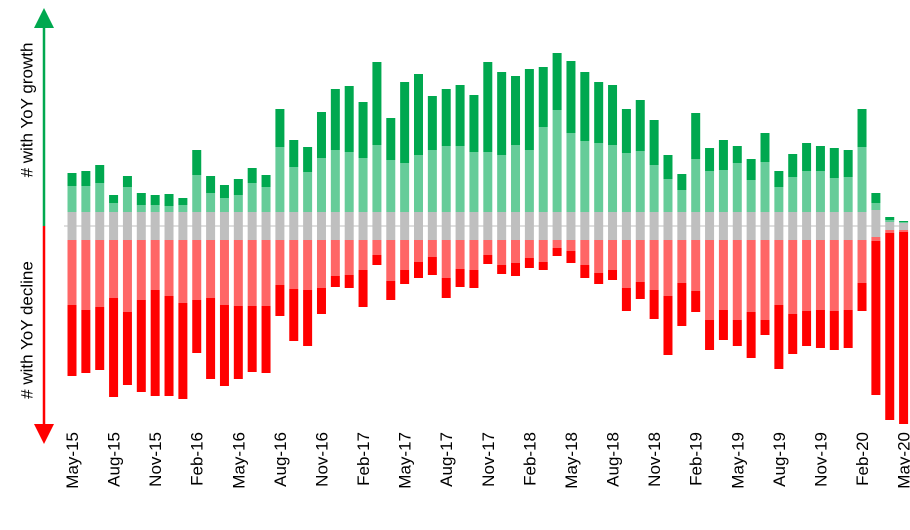  Describe the element at coordinates (571, 460) in the screenshot. I see `x-tick-label: May-18` at that location.